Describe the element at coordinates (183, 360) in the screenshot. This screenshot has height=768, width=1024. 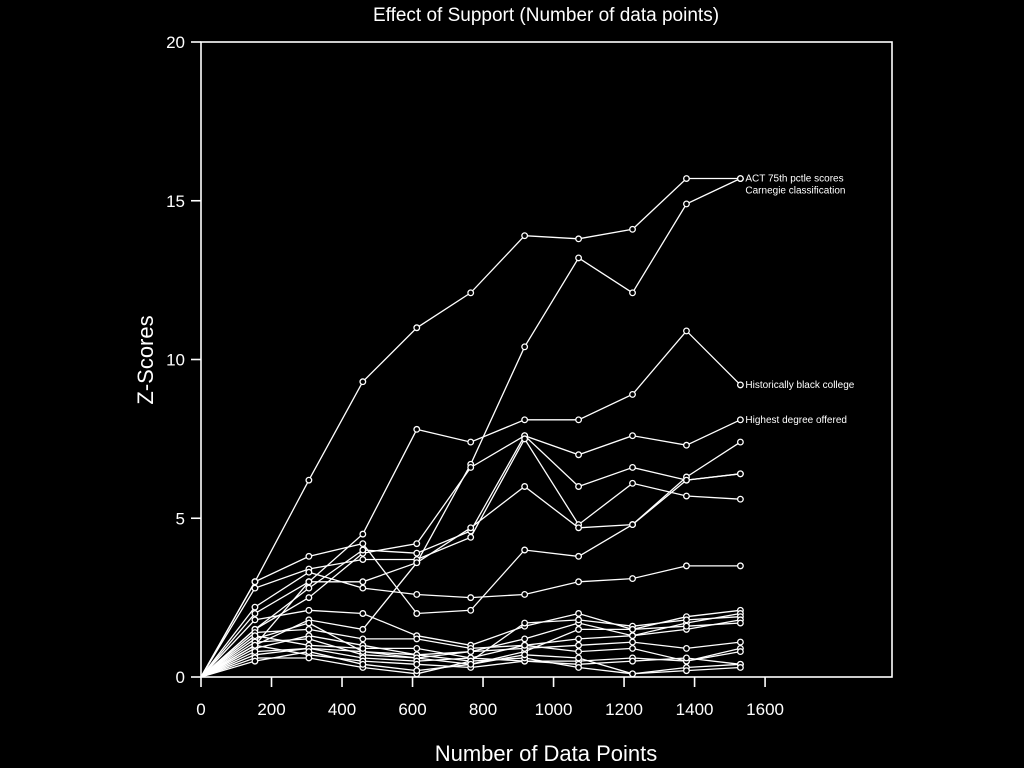
I see `y-axis: 0 5 10 15 20` at that location.